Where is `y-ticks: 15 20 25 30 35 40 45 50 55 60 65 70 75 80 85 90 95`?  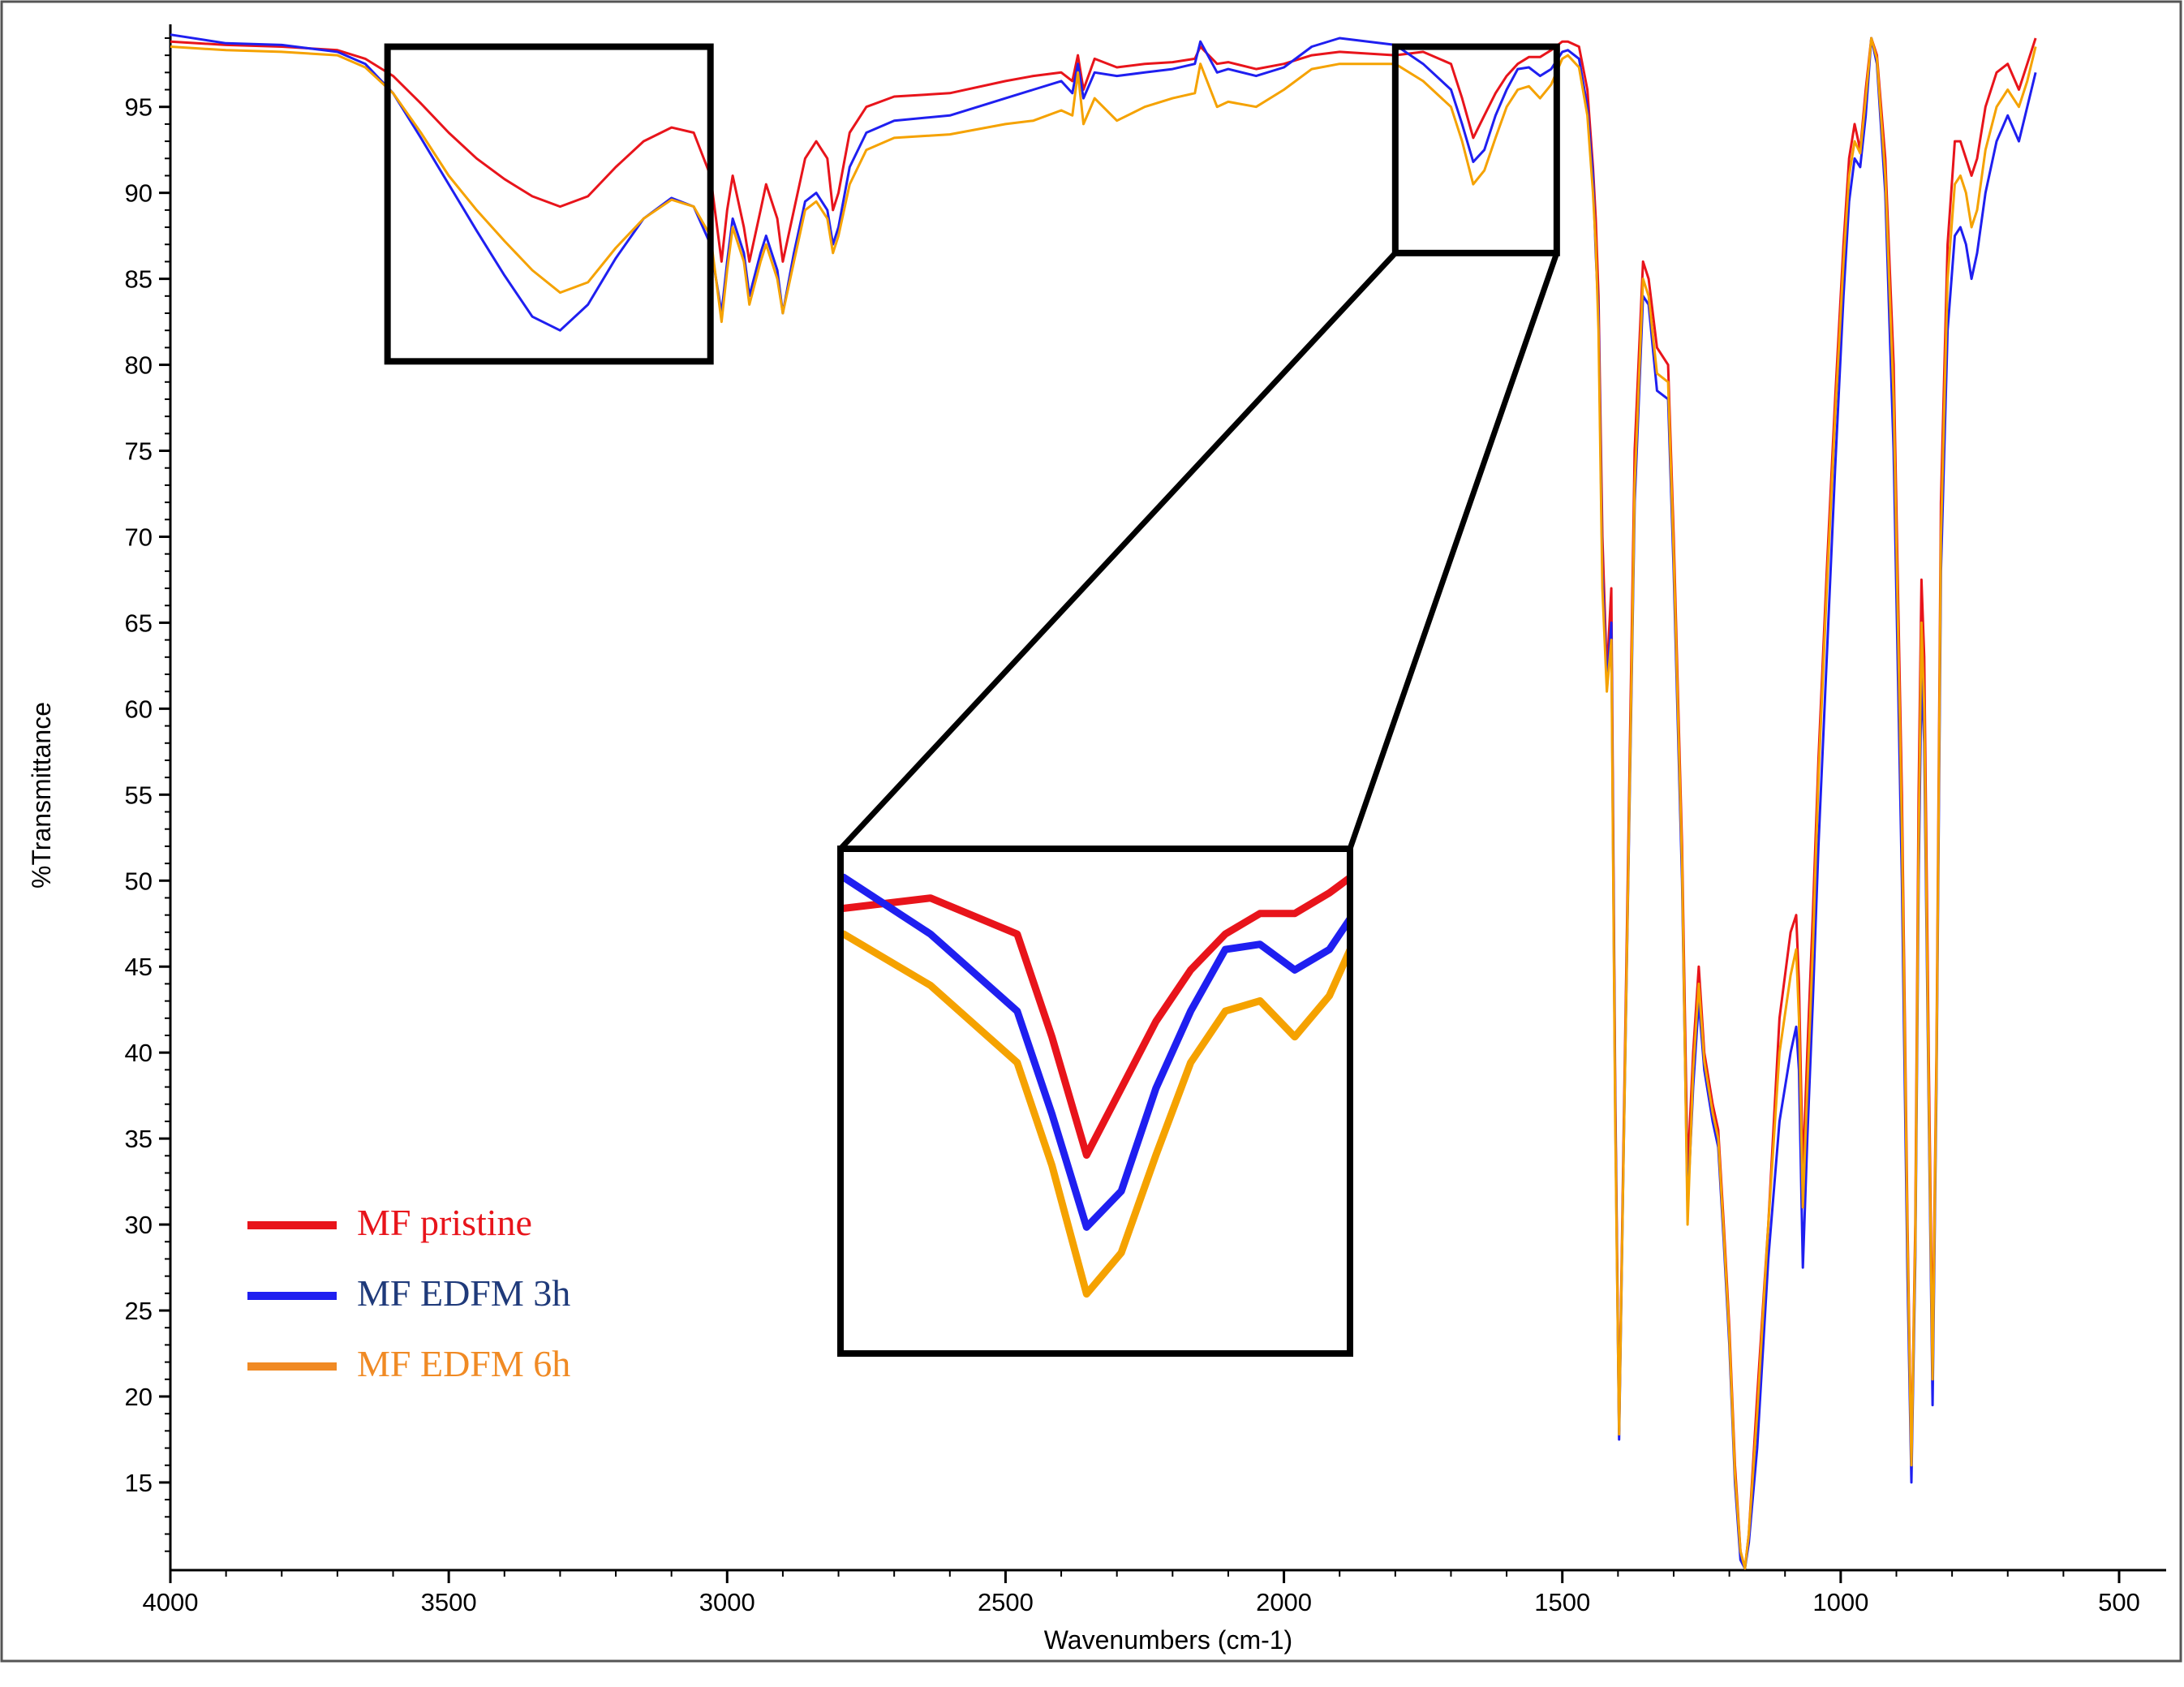 y-ticks: 15 20 25 30 35 40 45 50 55 60 65 70 75 80 85 90 95 is located at coordinates (147, 794).